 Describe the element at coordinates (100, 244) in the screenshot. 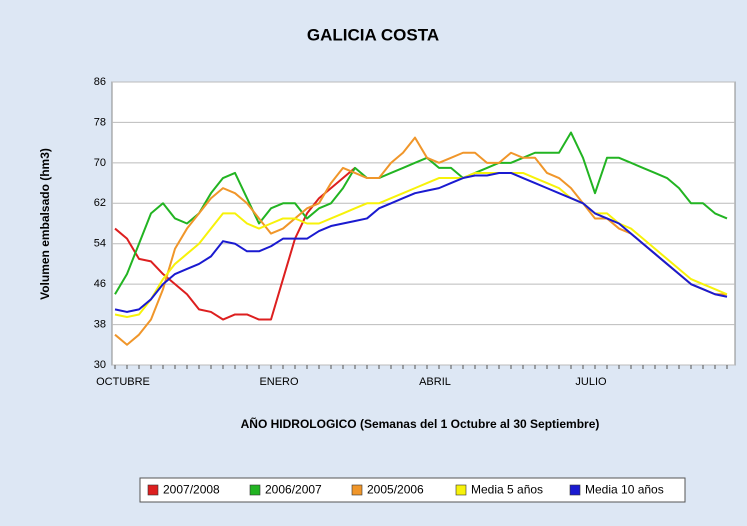

I see `y-tick-label: 54` at that location.